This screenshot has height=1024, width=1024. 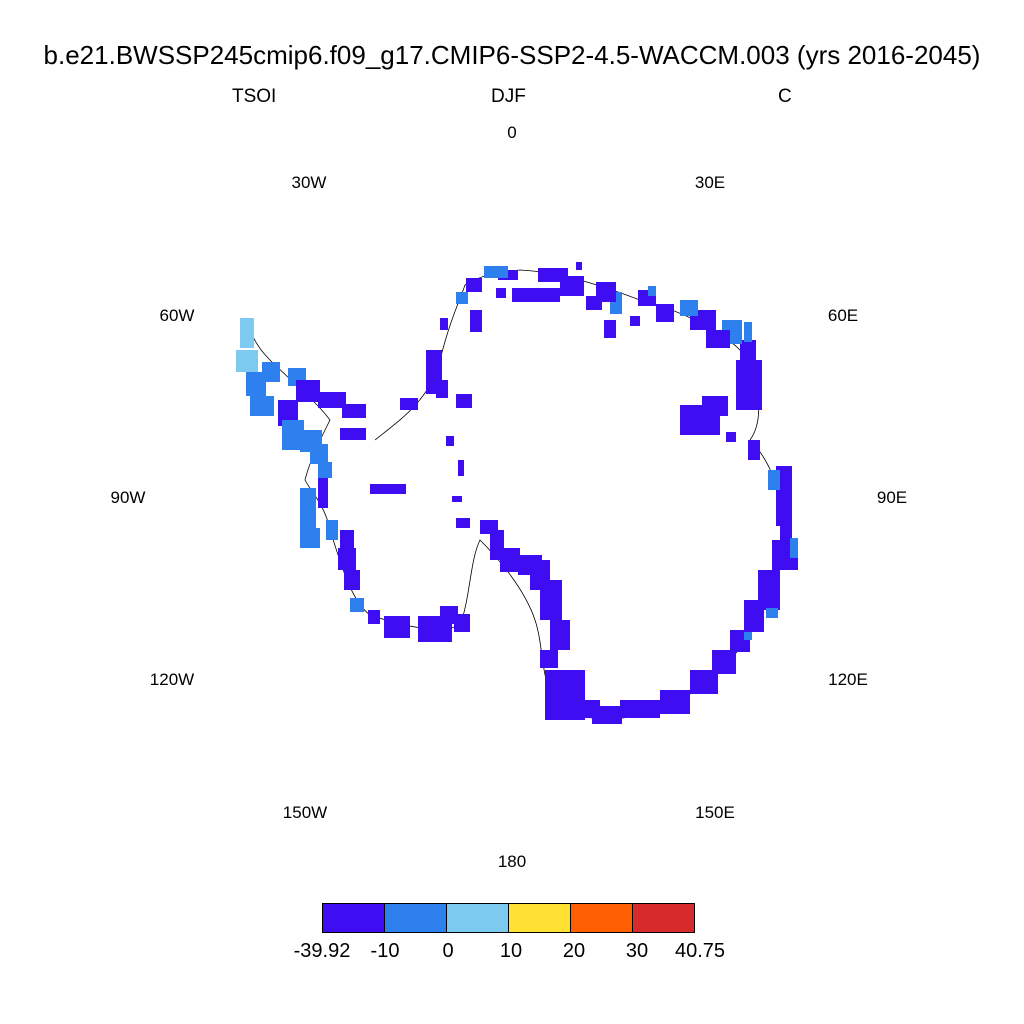 What do you see at coordinates (385, 951) in the screenshot?
I see `colorbar-label: -10` at bounding box center [385, 951].